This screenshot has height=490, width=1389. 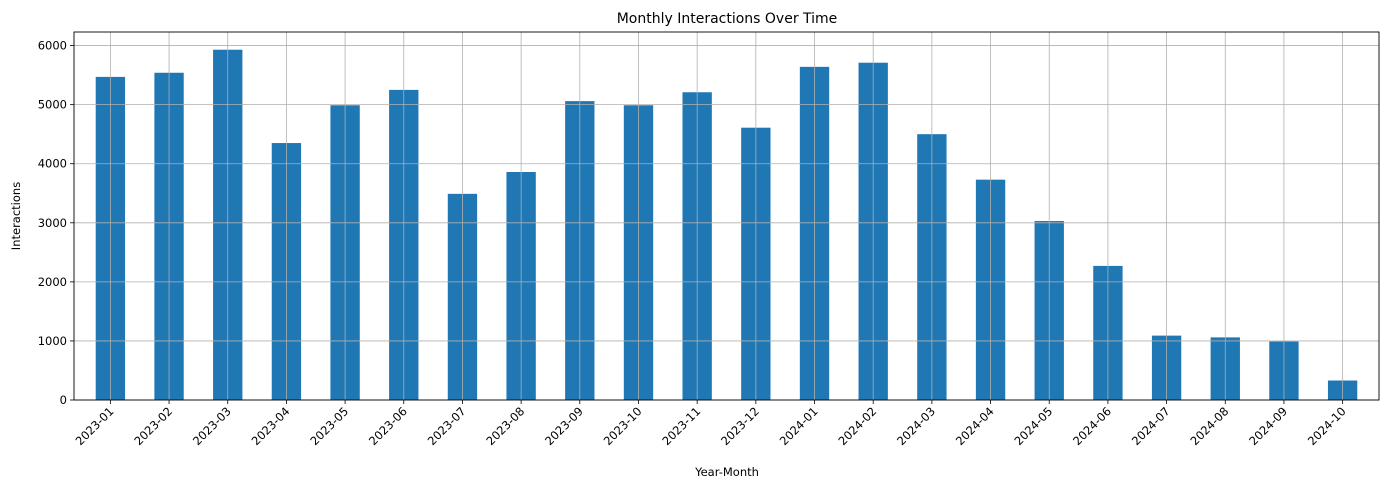 I want to click on x-tick-label: 2023-10, so click(x=623, y=426).